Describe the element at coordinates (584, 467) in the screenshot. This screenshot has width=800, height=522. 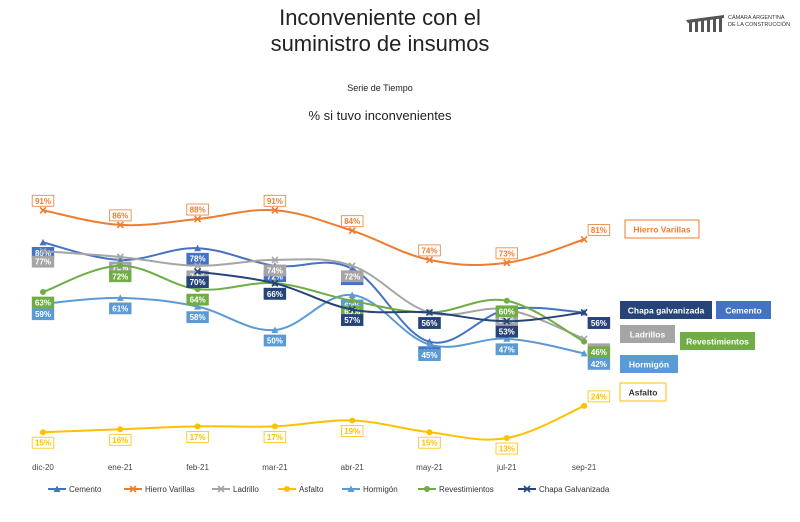
I see `x-tick-label: sep-21` at that location.